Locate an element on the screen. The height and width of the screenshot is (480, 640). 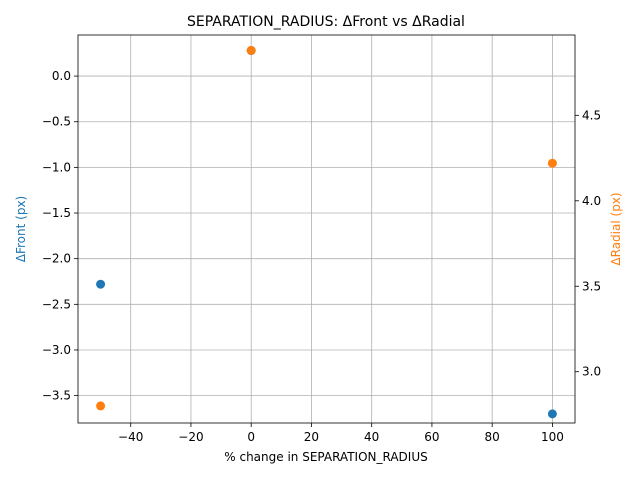
left-y-tick-label: 0.0 is located at coordinates (61, 76).